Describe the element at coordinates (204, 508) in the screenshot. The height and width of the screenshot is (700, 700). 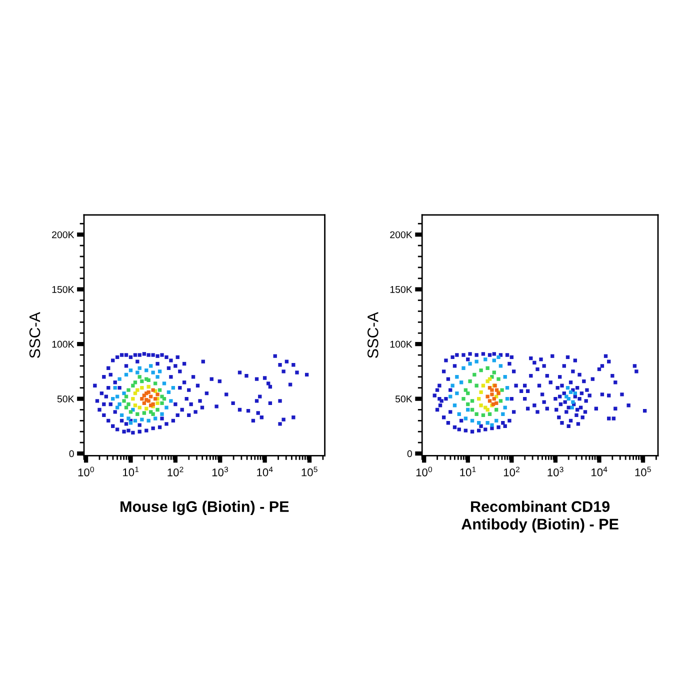
I see `x-axis-title: Mouse IgG (Biotin) - PE` at that location.